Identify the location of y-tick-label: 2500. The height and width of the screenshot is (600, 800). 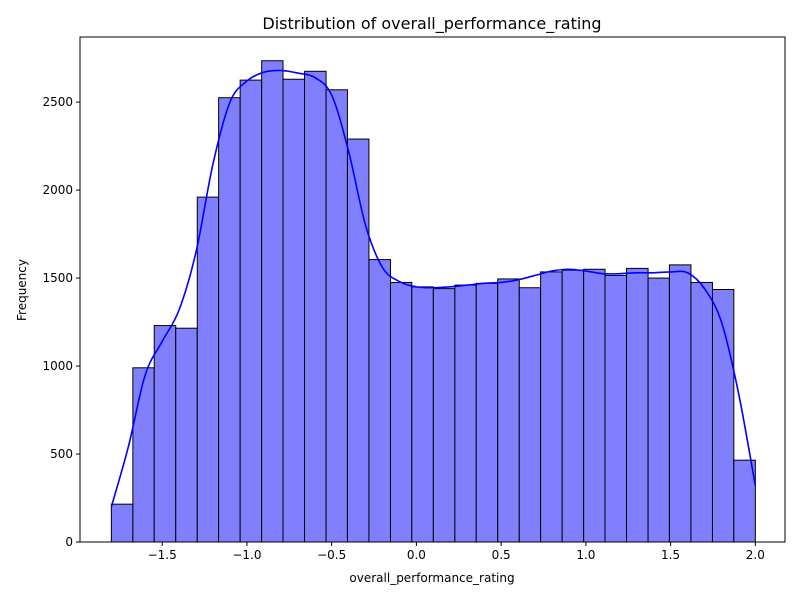
(57, 102).